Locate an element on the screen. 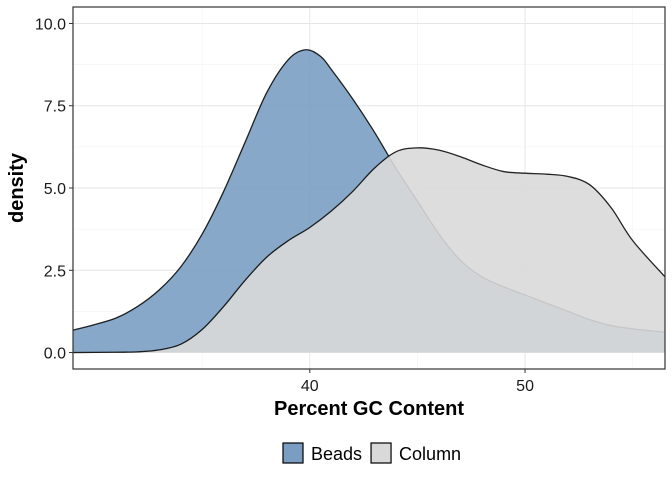 This screenshot has width=672, height=480. x-tick-label: 50 is located at coordinates (525, 386).